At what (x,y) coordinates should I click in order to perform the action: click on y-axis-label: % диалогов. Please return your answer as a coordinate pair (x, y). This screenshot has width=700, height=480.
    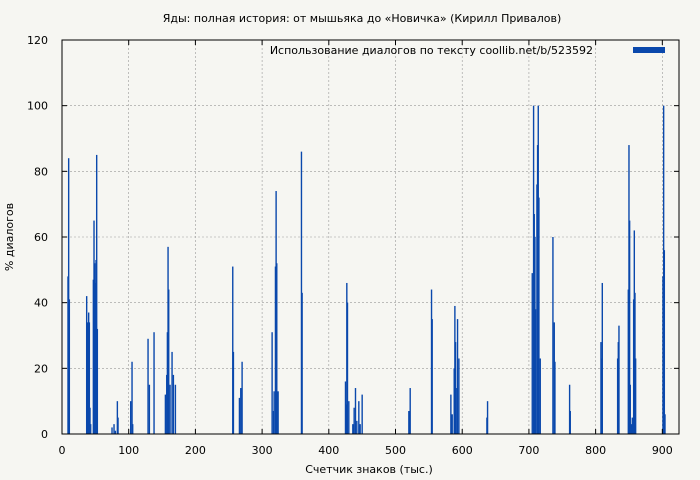
    Looking at the image, I should click on (9, 237).